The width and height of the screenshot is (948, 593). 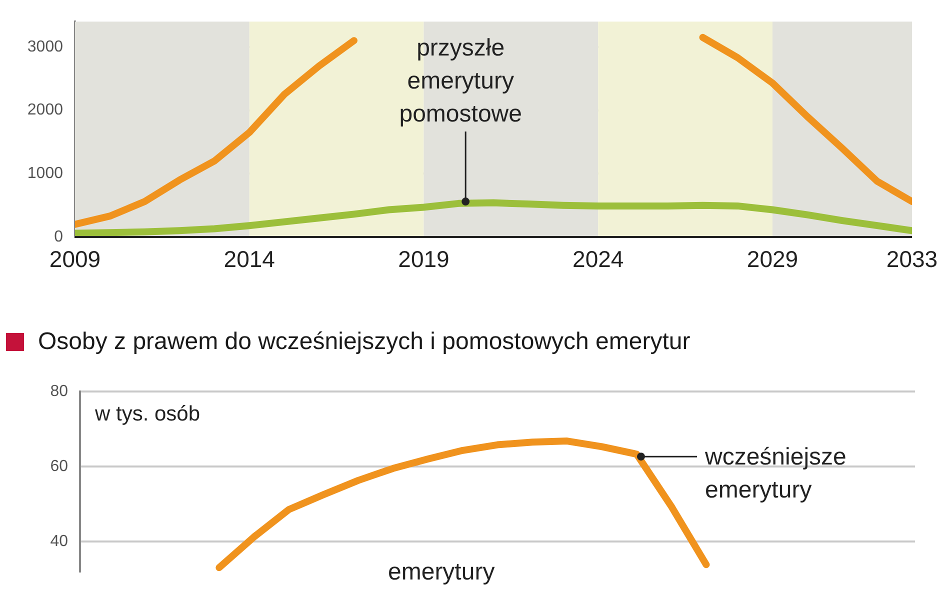 What do you see at coordinates (45, 173) in the screenshot?
I see `y-tick-label: 1000` at bounding box center [45, 173].